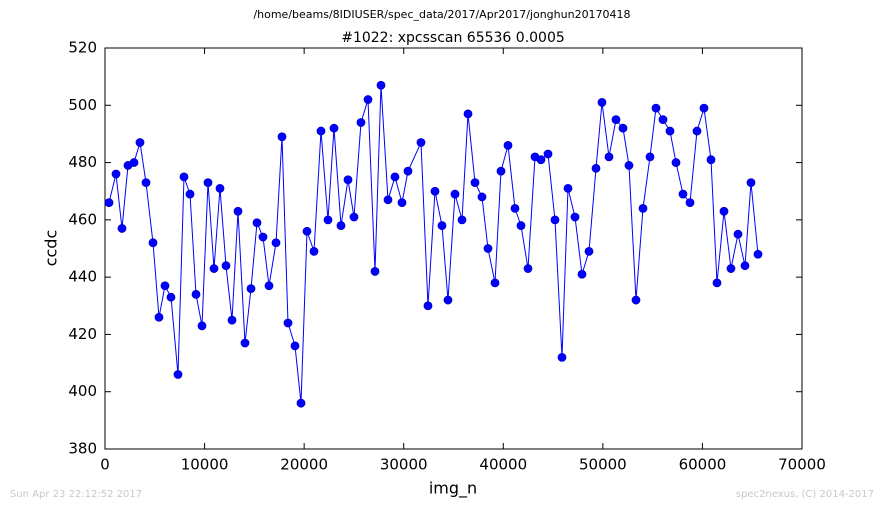 Image resolution: width=884 pixels, height=509 pixels. What do you see at coordinates (105, 465) in the screenshot?
I see `x-tick-label: 0` at bounding box center [105, 465].